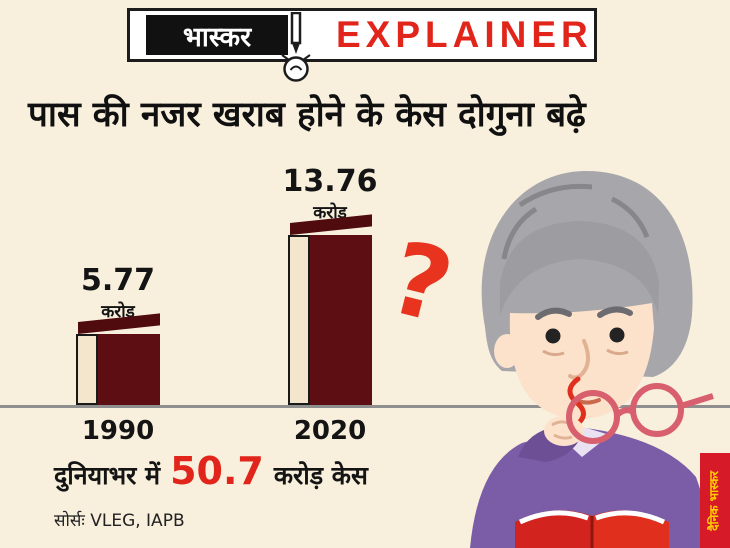  Describe the element at coordinates (296, 47) in the screenshot. I see `lightbulb-icon` at that location.